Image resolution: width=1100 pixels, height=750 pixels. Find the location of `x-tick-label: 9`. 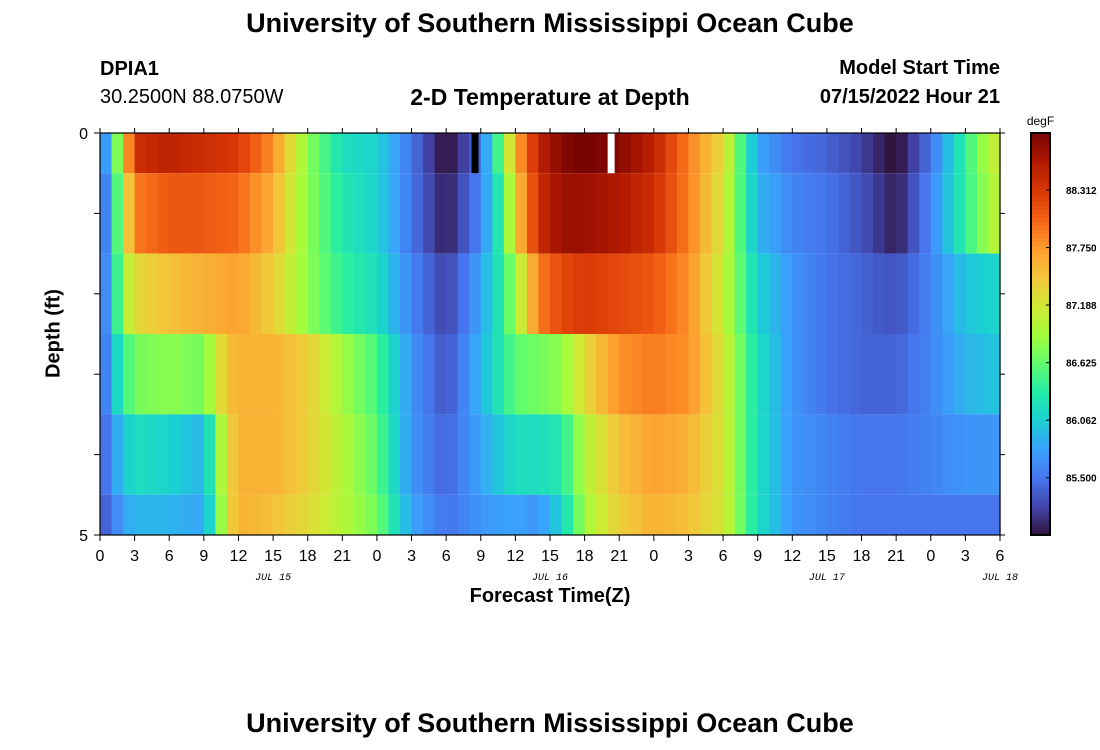

x-tick-label: 9 is located at coordinates (757, 556).